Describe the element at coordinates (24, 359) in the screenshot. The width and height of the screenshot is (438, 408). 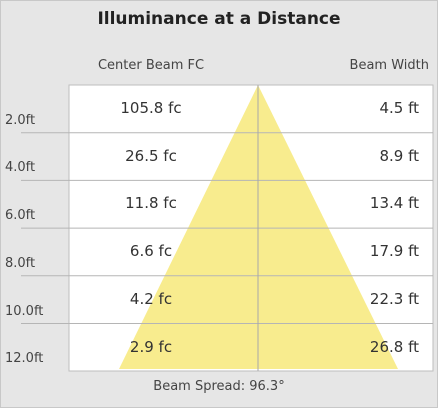
I see `distance-label: 12.0ft` at that location.